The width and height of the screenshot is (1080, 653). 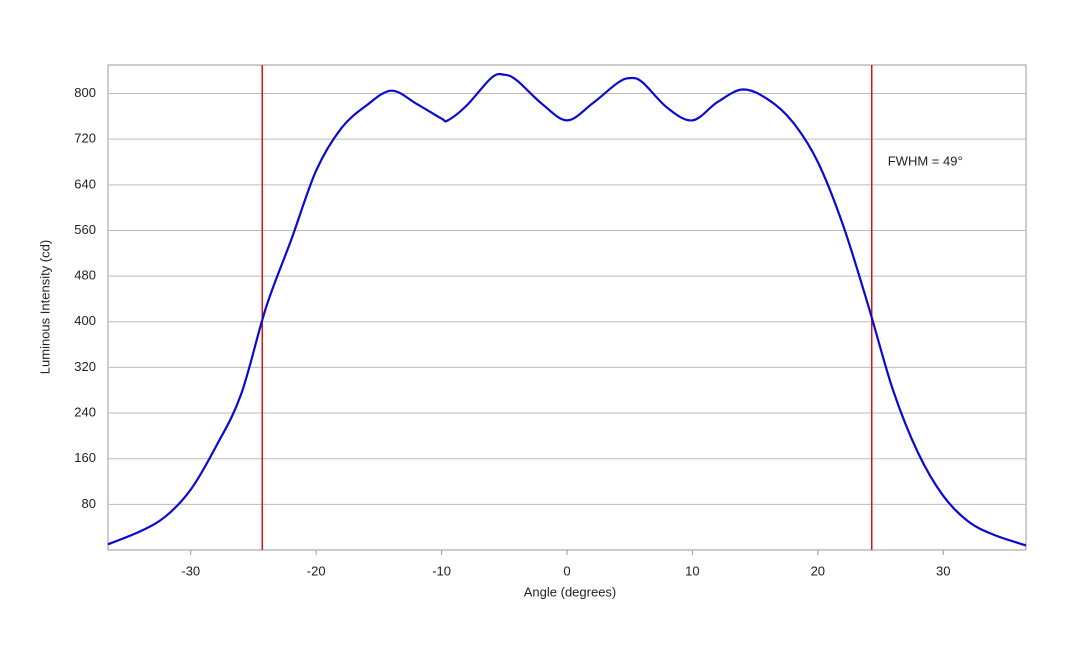 I want to click on y-tick-label: 800, so click(x=85, y=92).